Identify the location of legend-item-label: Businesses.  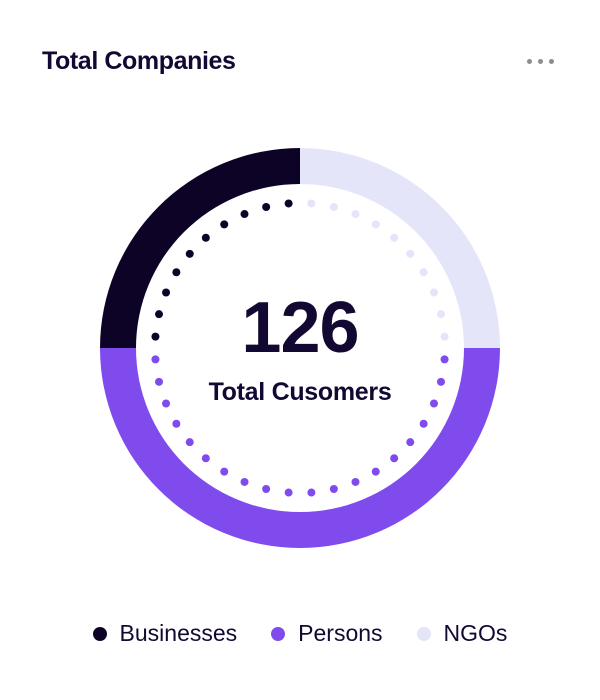
(178, 633).